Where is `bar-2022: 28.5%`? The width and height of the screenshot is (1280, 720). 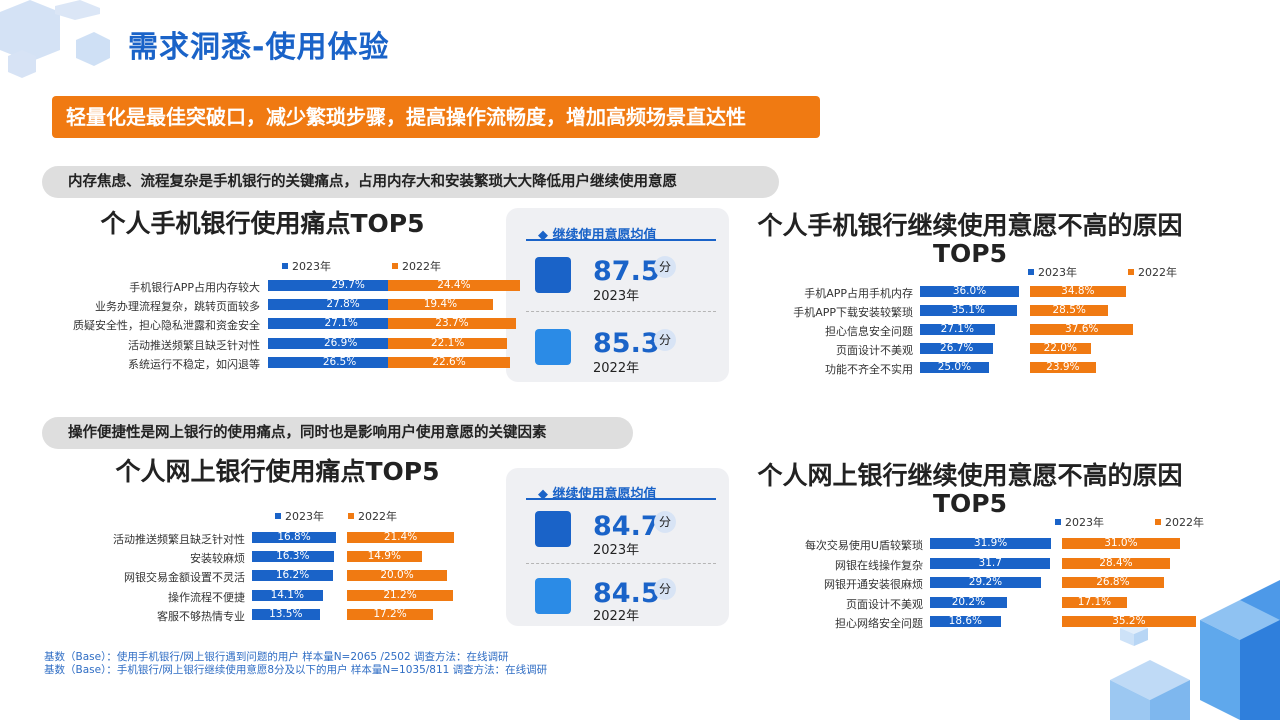
bar-2022: 28.5% is located at coordinates (1069, 310).